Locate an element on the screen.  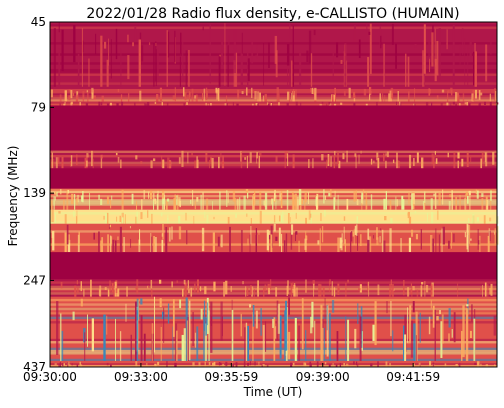
y-axis-label: Frequency (MHz) is located at coordinates (13, 196).